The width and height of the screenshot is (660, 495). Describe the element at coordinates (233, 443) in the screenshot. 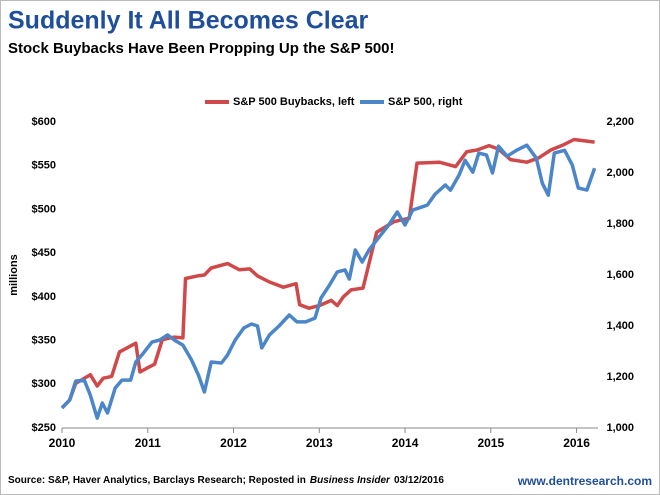

I see `x-tick-label: 2012` at that location.